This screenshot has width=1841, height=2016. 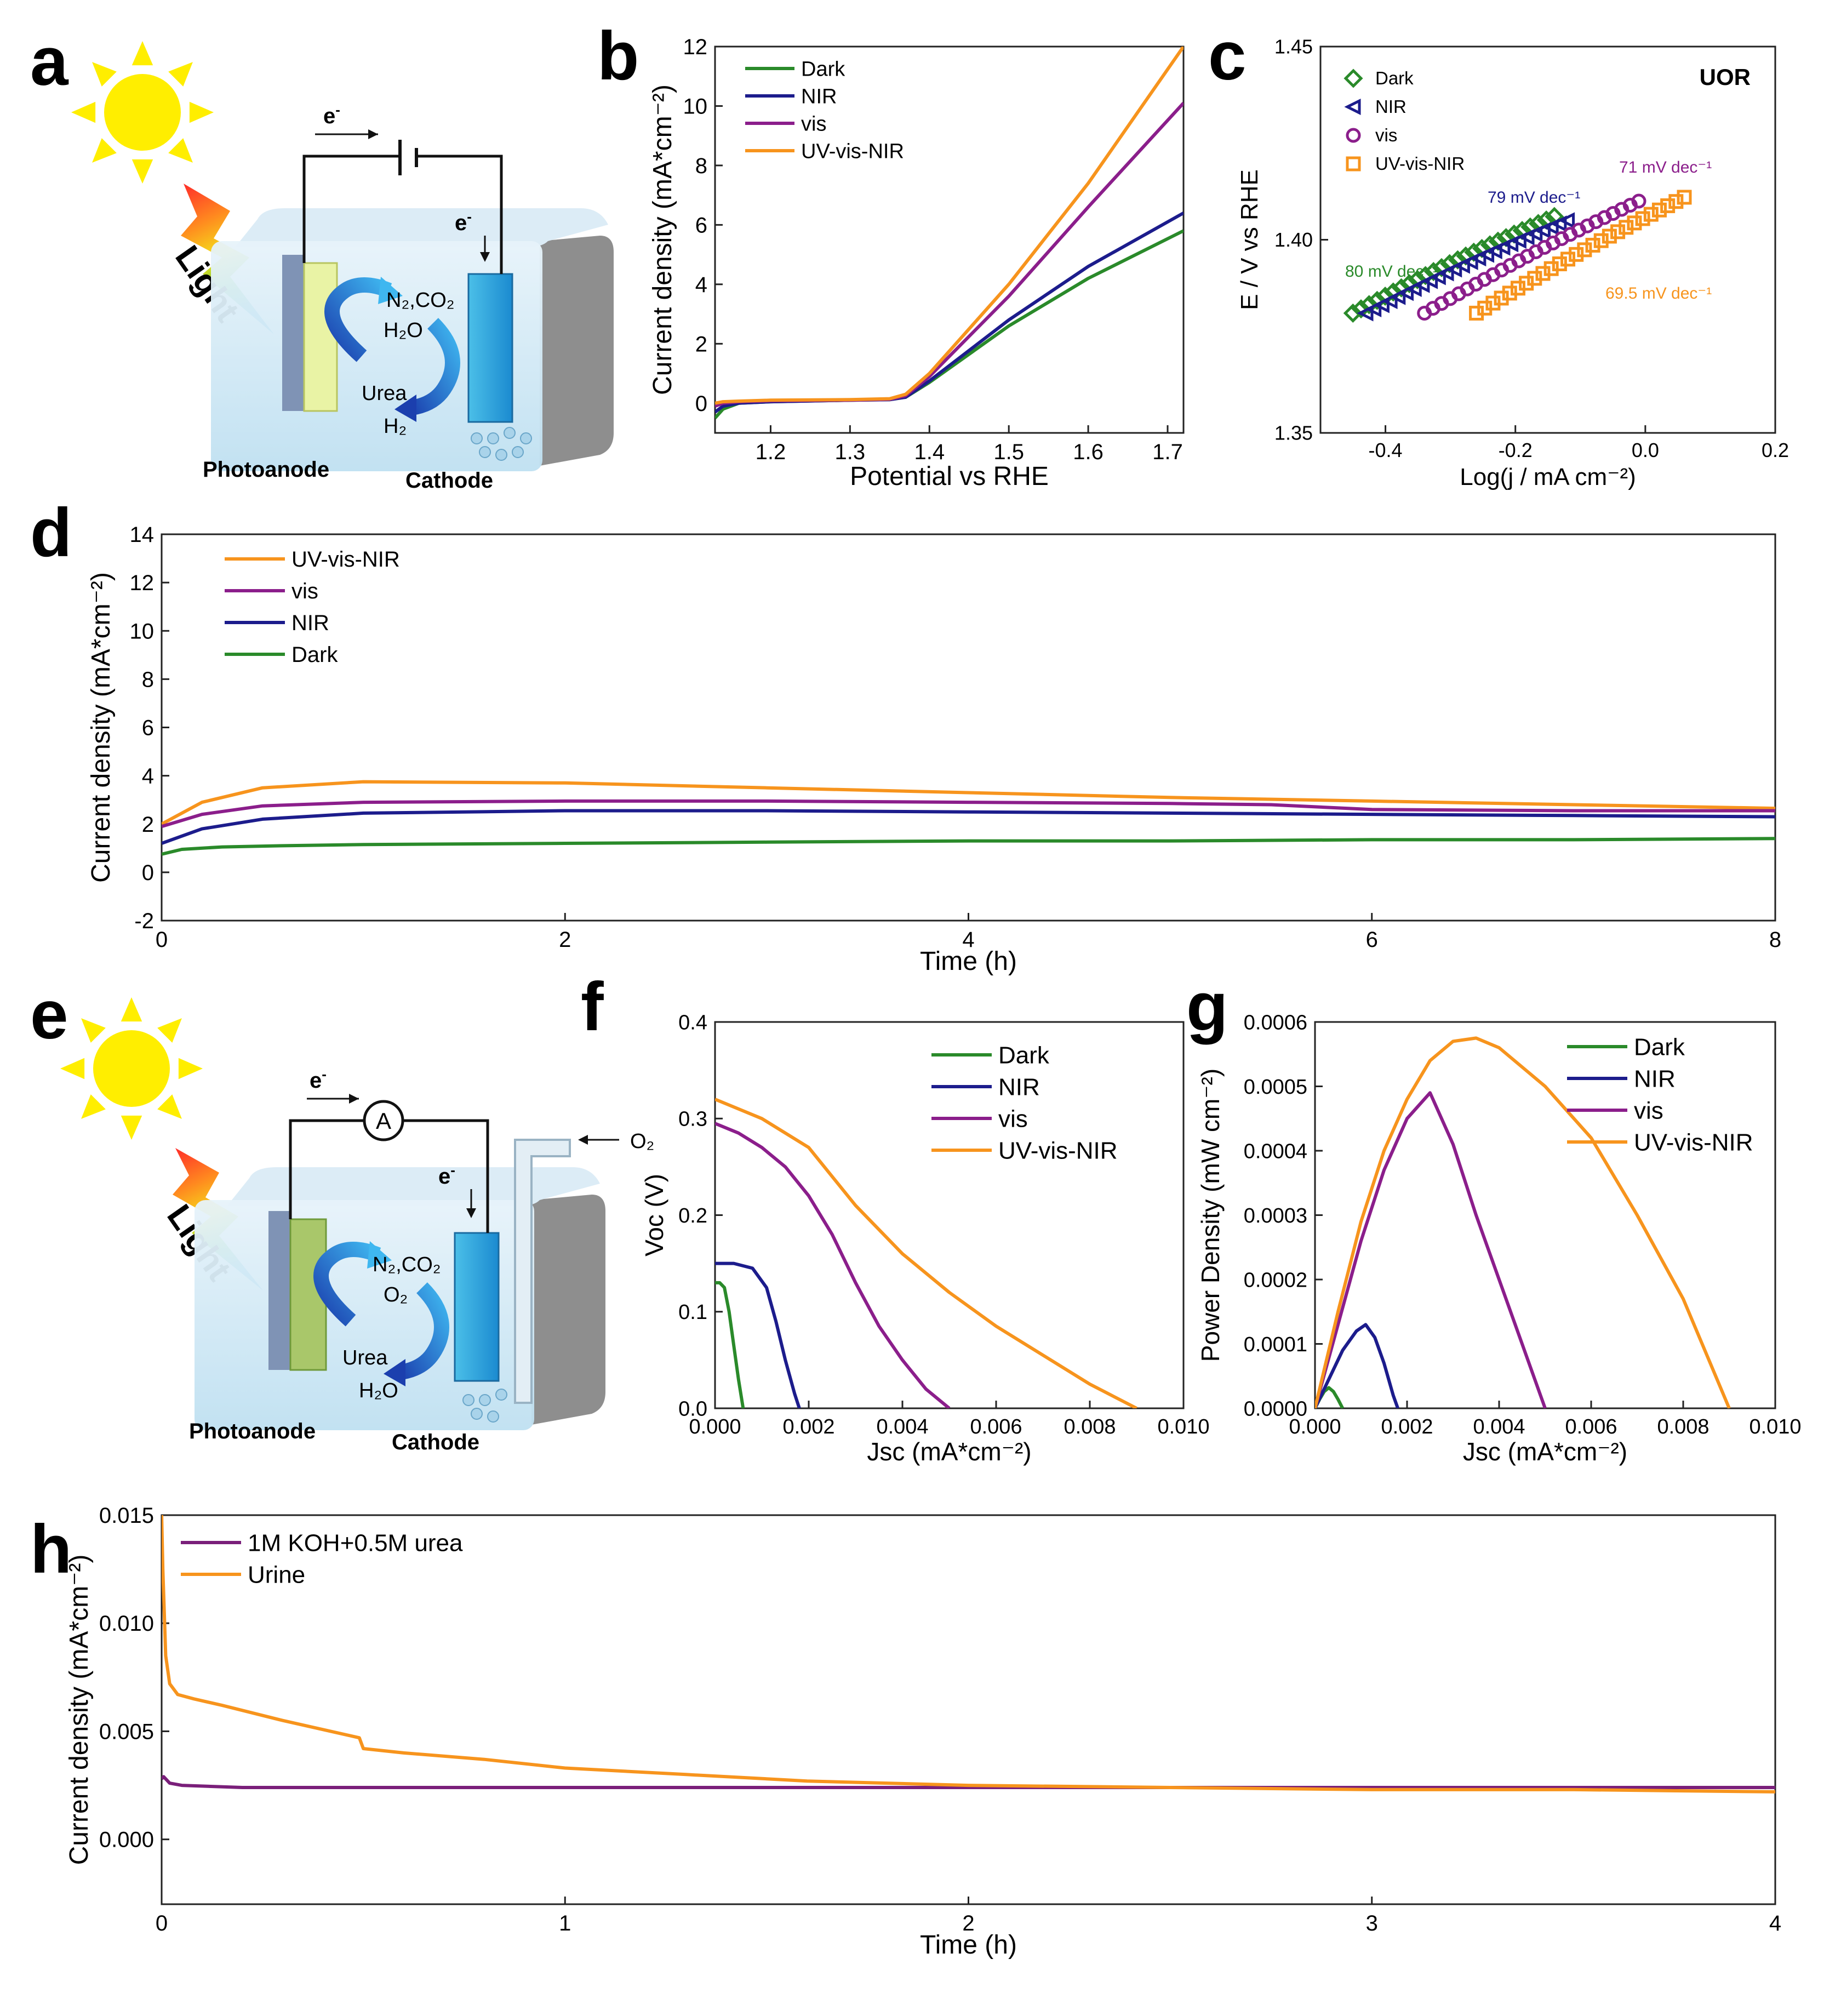 What do you see at coordinates (701, 344) in the screenshot?
I see `y-tick-label: 2` at bounding box center [701, 344].